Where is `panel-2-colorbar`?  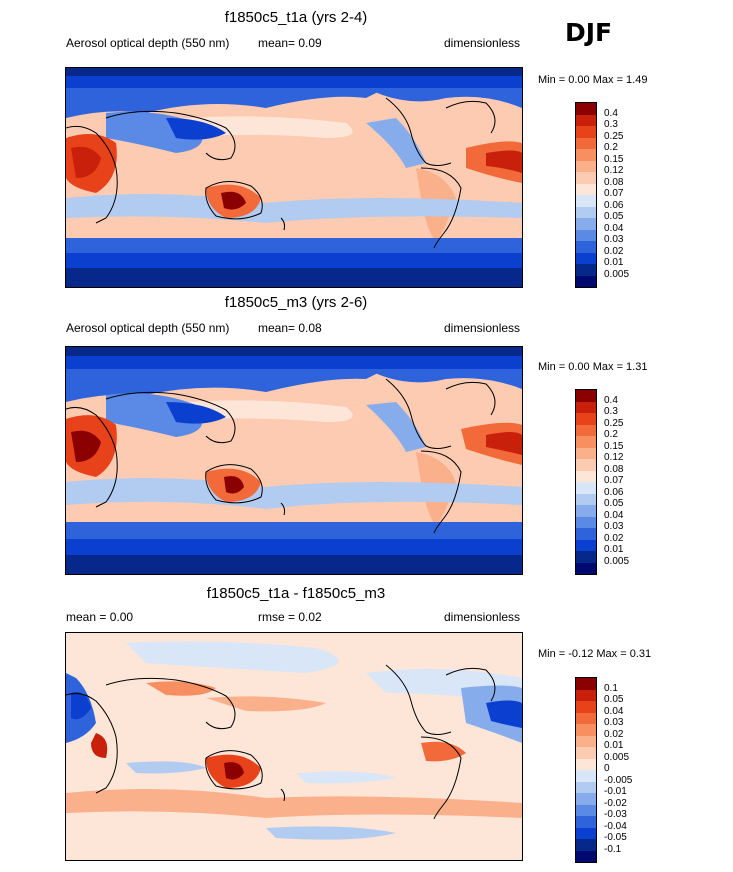
panel-2-colorbar is located at coordinates (586, 482).